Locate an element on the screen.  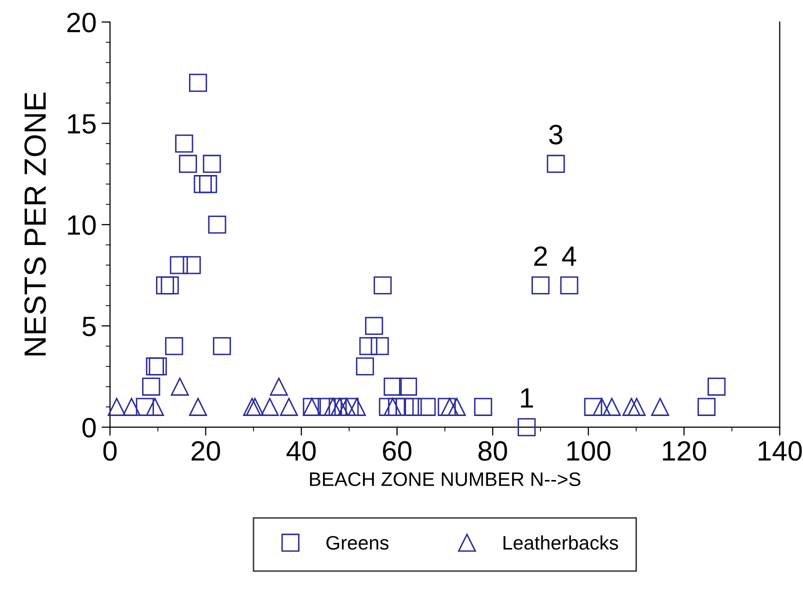
legend-label: Leatherbacks is located at coordinates (561, 542).